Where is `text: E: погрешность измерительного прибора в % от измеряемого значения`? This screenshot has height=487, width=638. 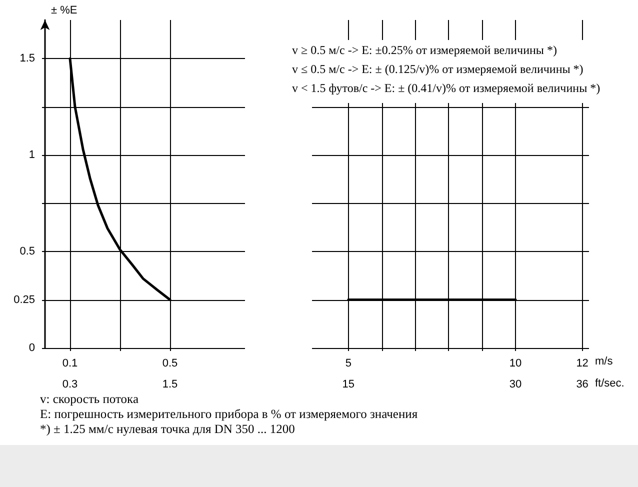 text: E: погрешность измерительного прибора в % от измеряемого значения is located at coordinates (229, 414).